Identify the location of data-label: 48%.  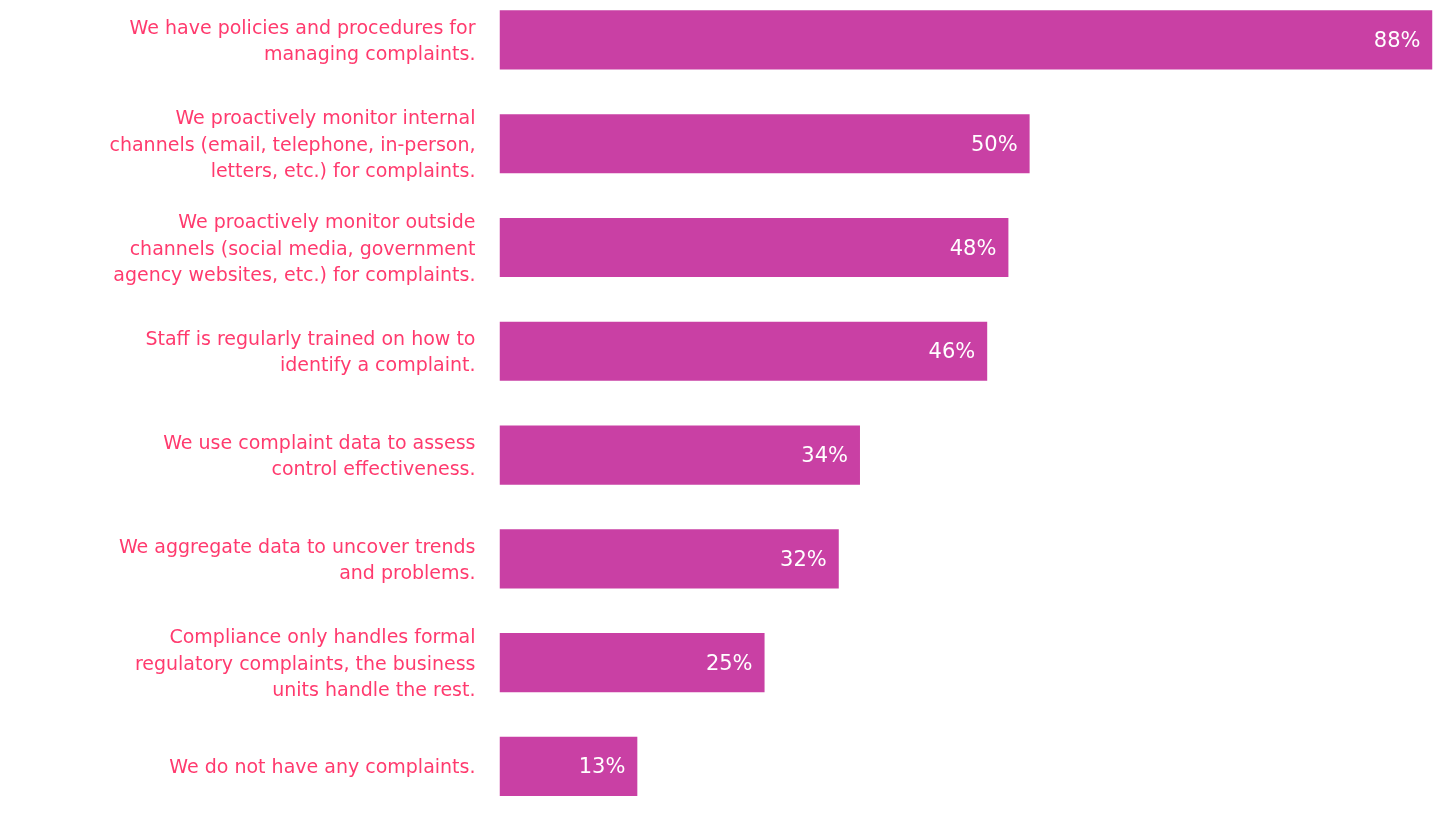
(973, 247).